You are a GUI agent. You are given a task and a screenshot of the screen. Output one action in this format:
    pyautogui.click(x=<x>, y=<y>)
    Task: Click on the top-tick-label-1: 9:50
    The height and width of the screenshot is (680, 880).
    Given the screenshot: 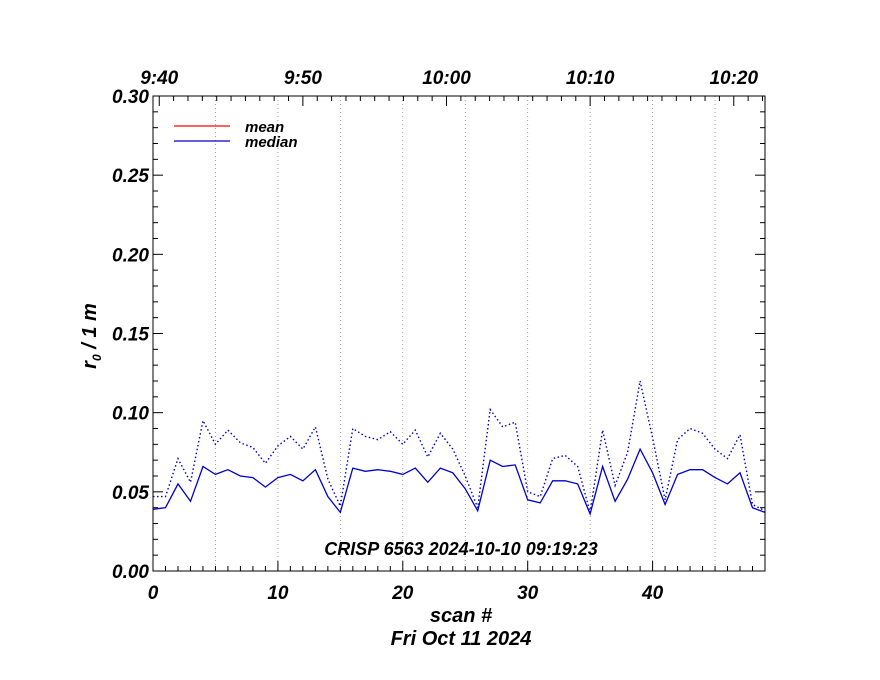 What is the action you would take?
    pyautogui.click(x=303, y=78)
    